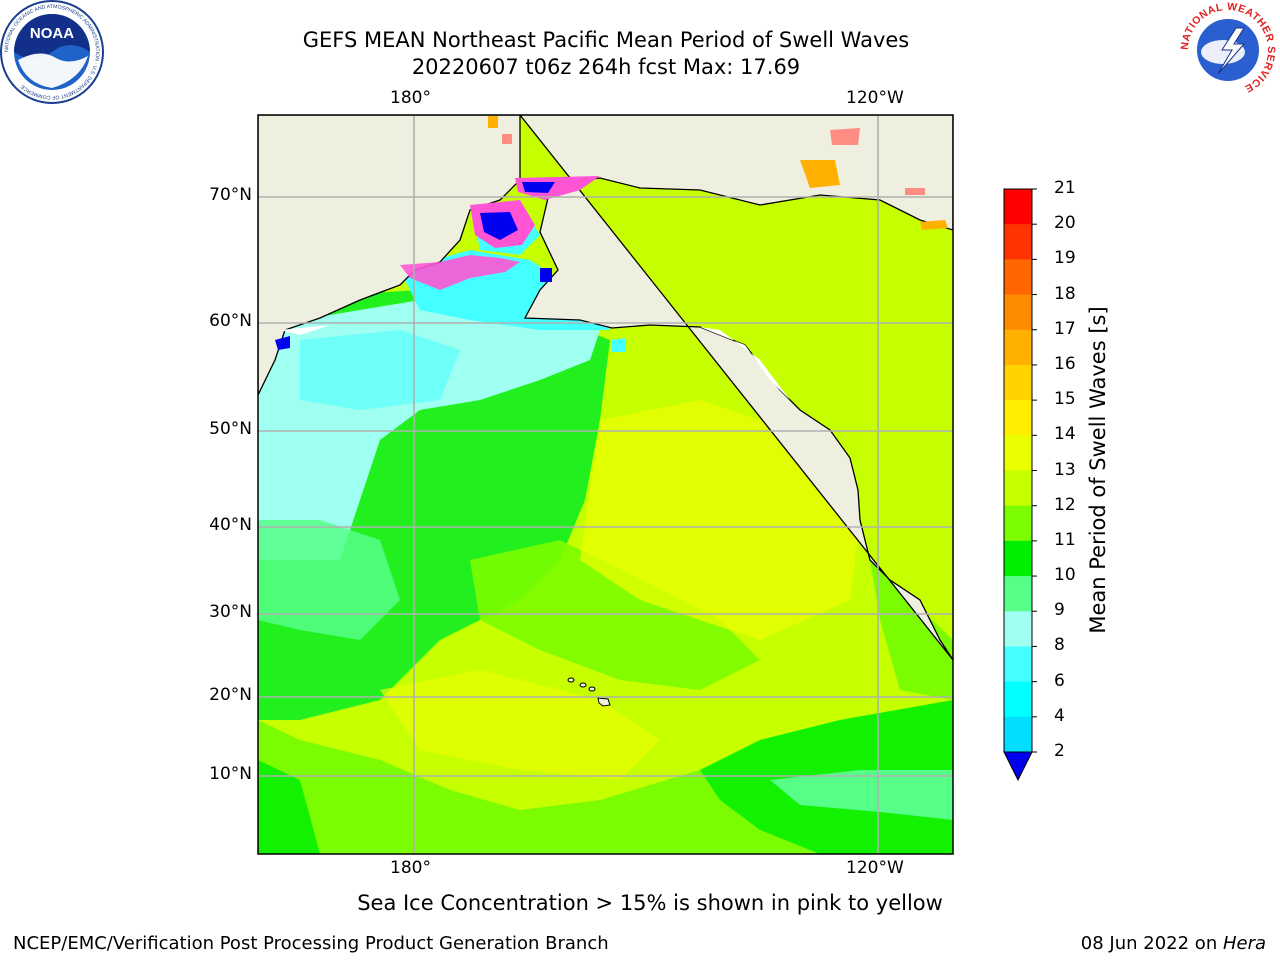  Describe the element at coordinates (230, 774) in the screenshot. I see `lat-label-10n: 10°N` at that location.